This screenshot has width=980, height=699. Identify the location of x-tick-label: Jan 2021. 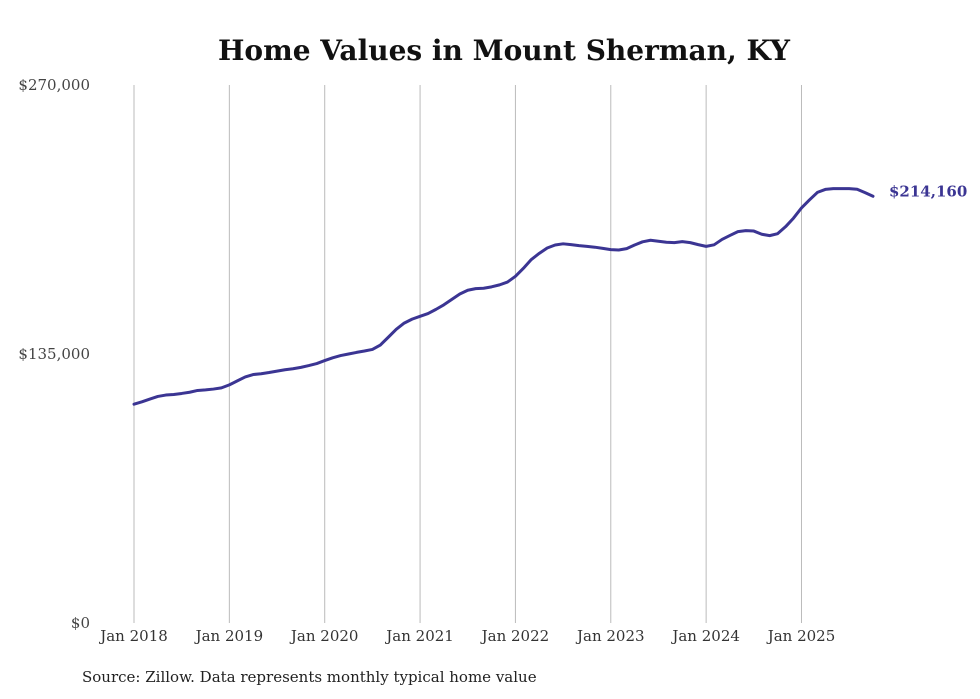
(419, 636).